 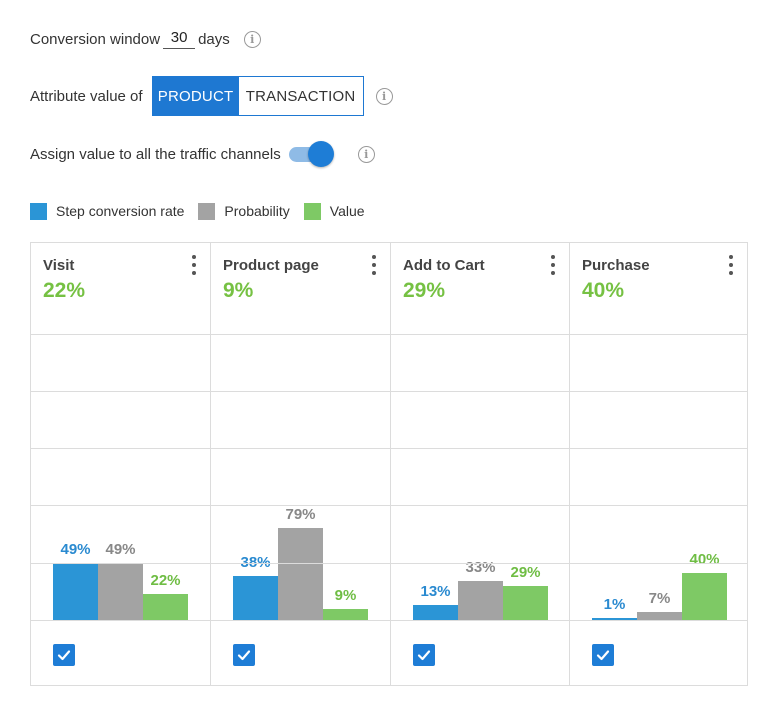 I want to click on stage-column: Add to Cart 29% 13% 33% 29%, so click(x=479, y=464).